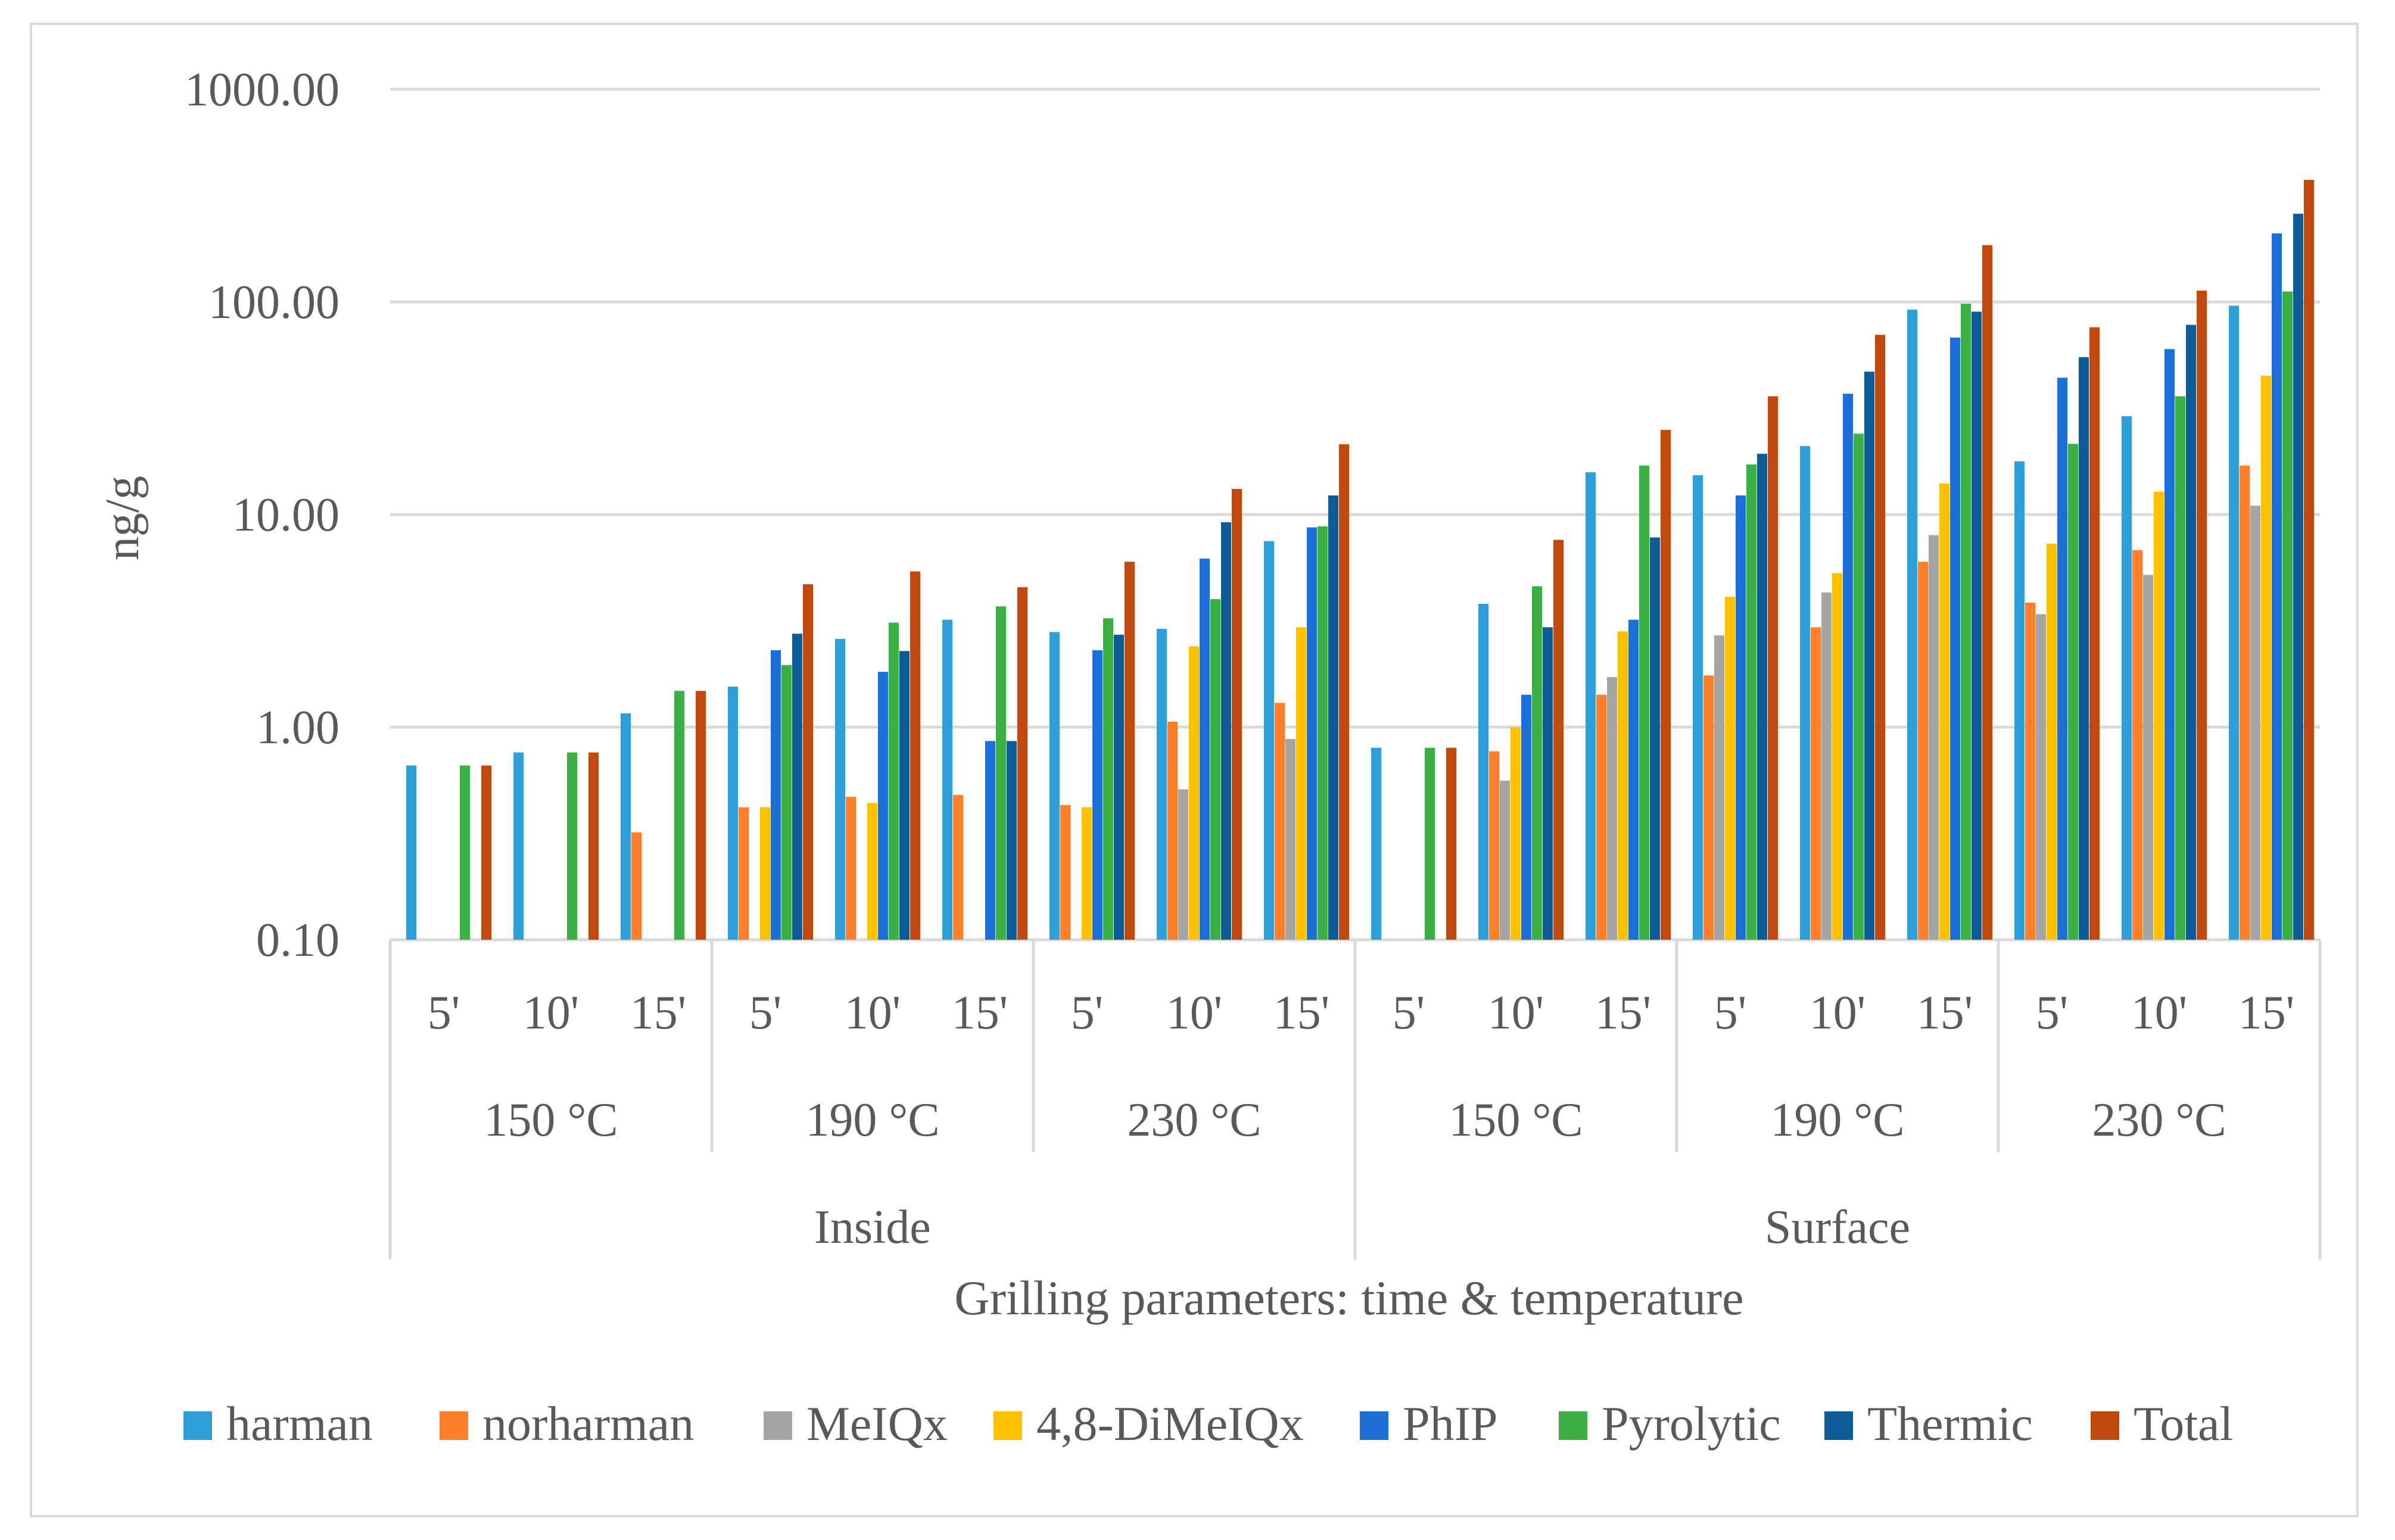 The image size is (2395, 1540). I want to click on legend-label: norharman, so click(588, 1423).